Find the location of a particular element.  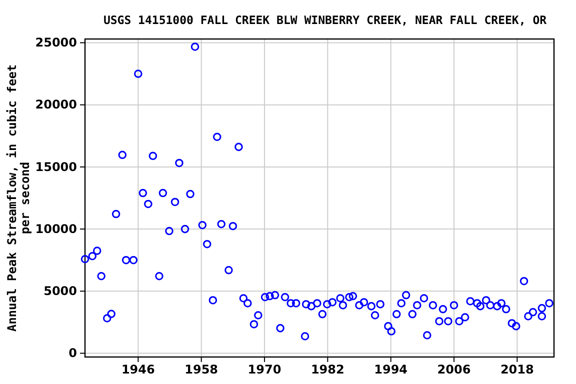

x-tick-label: 2006 is located at coordinates (454, 369).